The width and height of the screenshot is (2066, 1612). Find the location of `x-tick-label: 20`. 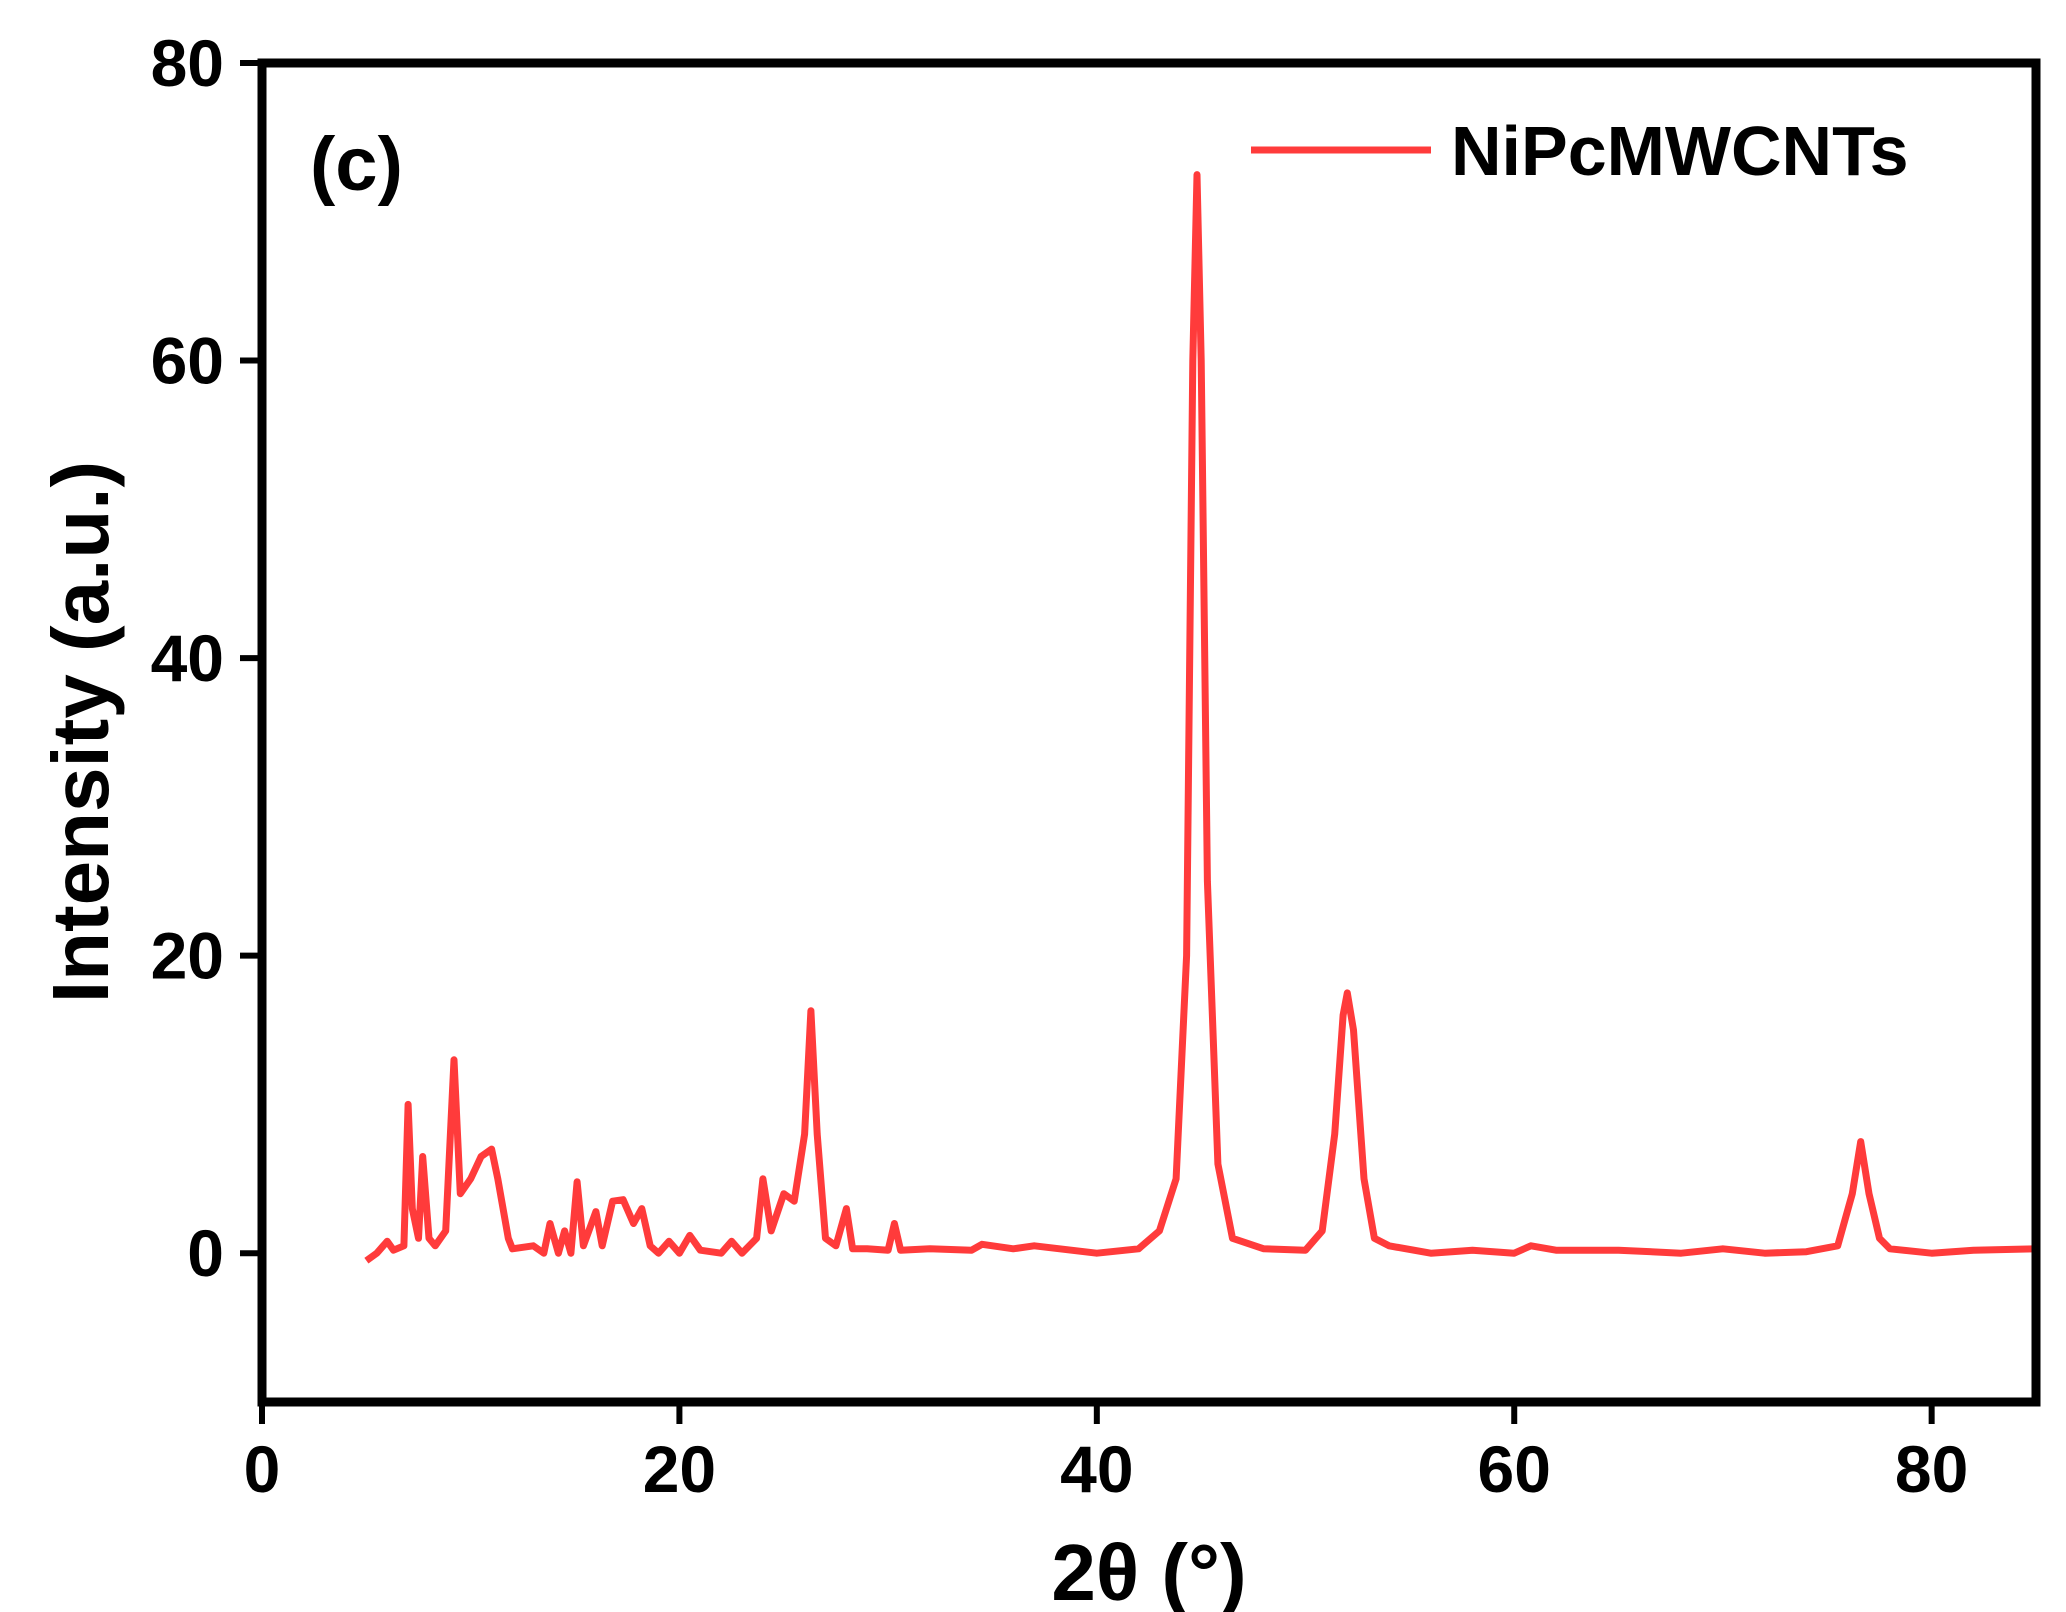

x-tick-label: 20 is located at coordinates (679, 1469).